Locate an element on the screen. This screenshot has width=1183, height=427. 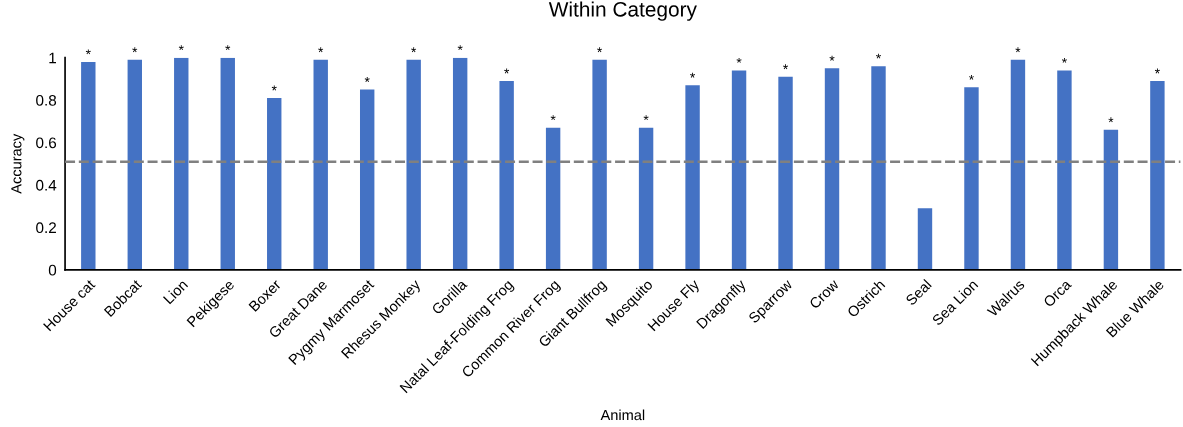
x-axis-title: Animal is located at coordinates (622, 415).